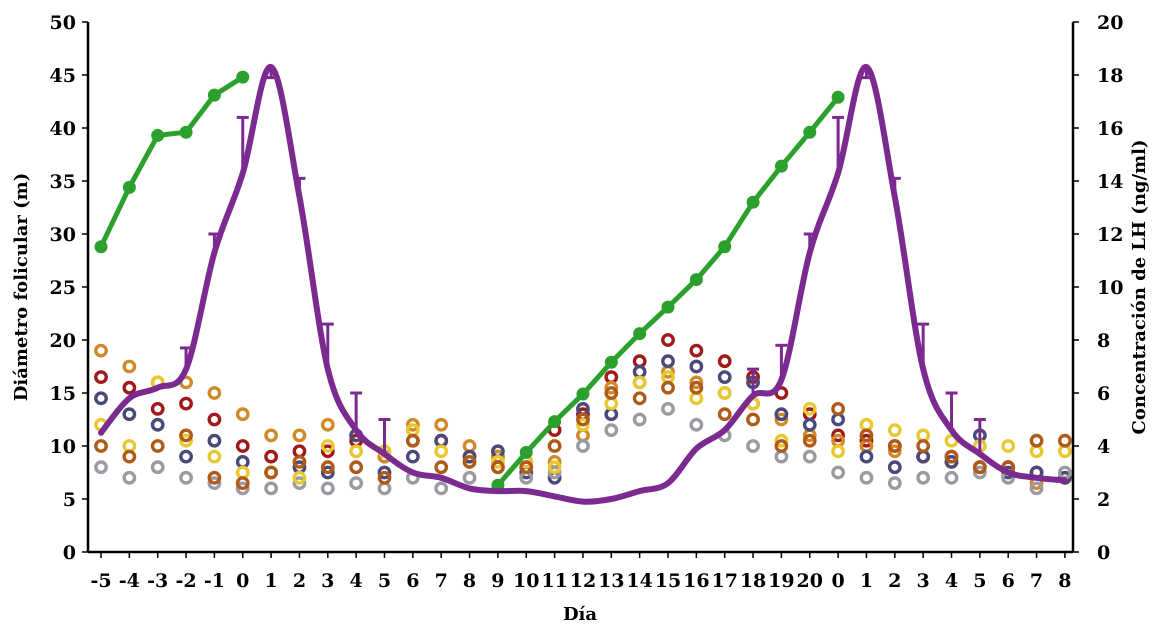  I want to click on y2-tick-label: 20, so click(1110, 23).